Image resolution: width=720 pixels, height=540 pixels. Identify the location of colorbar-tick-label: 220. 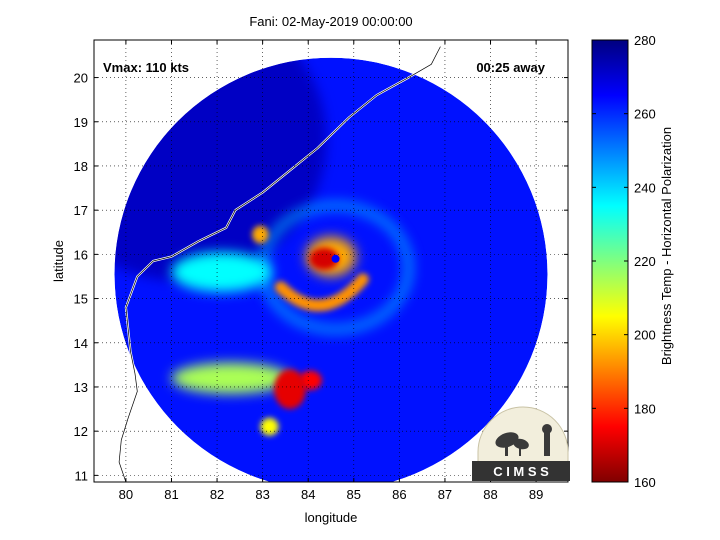
(645, 261).